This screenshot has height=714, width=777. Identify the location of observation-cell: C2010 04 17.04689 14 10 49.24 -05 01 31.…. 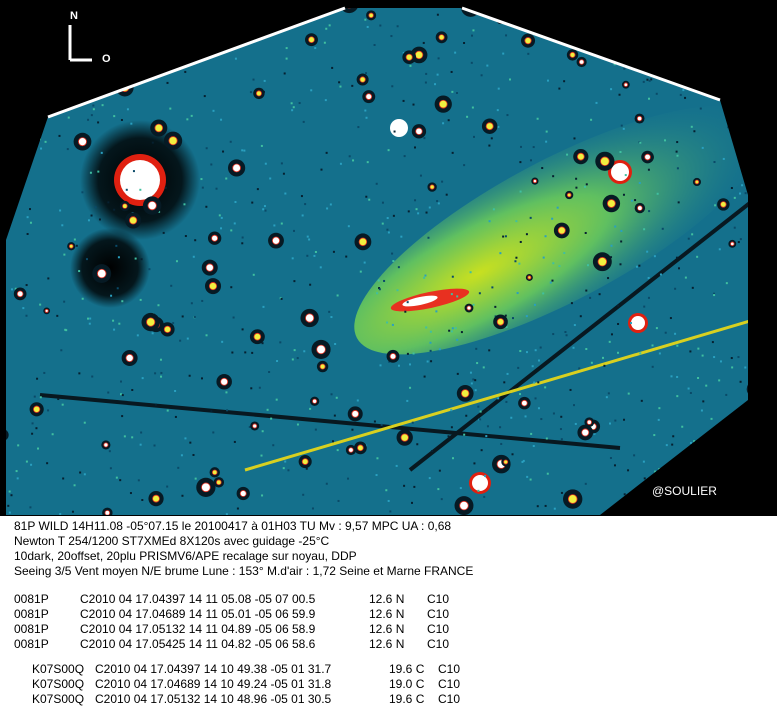
(213, 684).